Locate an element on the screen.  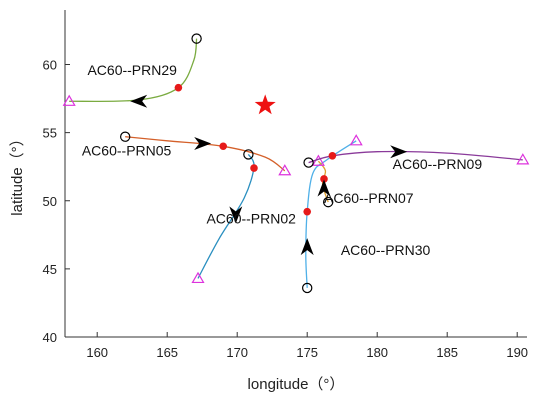
end-marker-ac60-prn02 is located at coordinates (198, 277).